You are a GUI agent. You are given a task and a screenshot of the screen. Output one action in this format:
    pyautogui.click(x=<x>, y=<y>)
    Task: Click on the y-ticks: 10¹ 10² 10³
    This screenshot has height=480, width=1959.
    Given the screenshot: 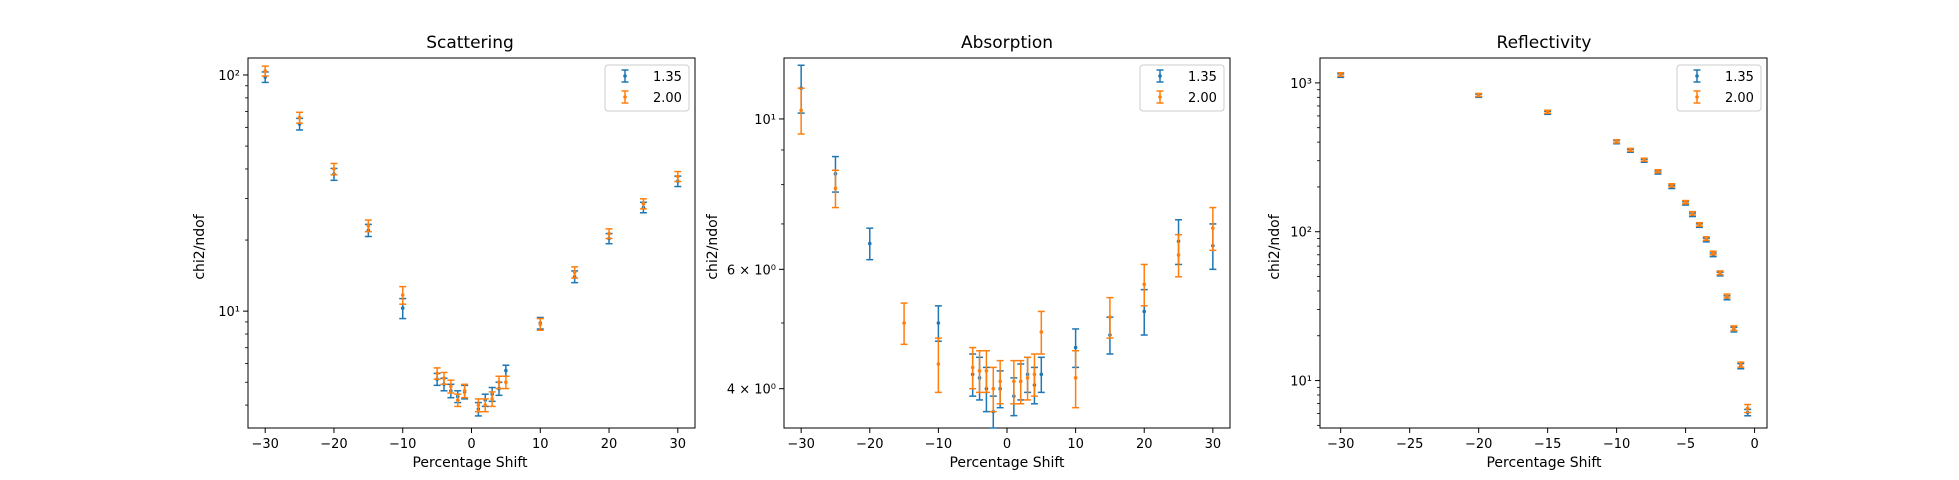 What is the action you would take?
    pyautogui.click(x=1305, y=251)
    